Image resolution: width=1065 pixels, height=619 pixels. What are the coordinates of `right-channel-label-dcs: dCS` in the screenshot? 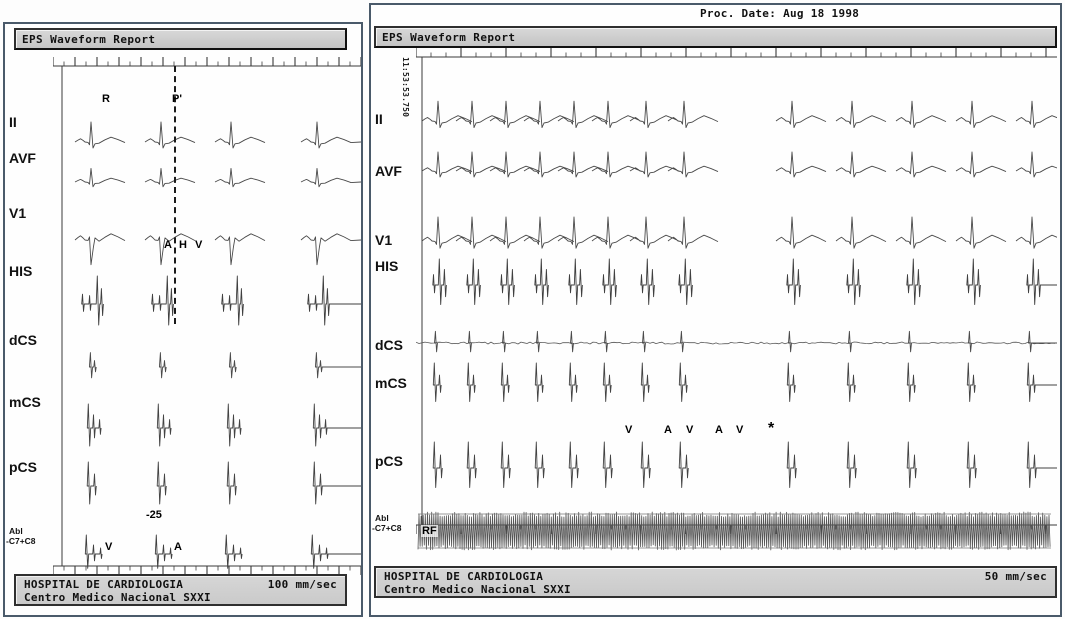 It's located at (389, 345).